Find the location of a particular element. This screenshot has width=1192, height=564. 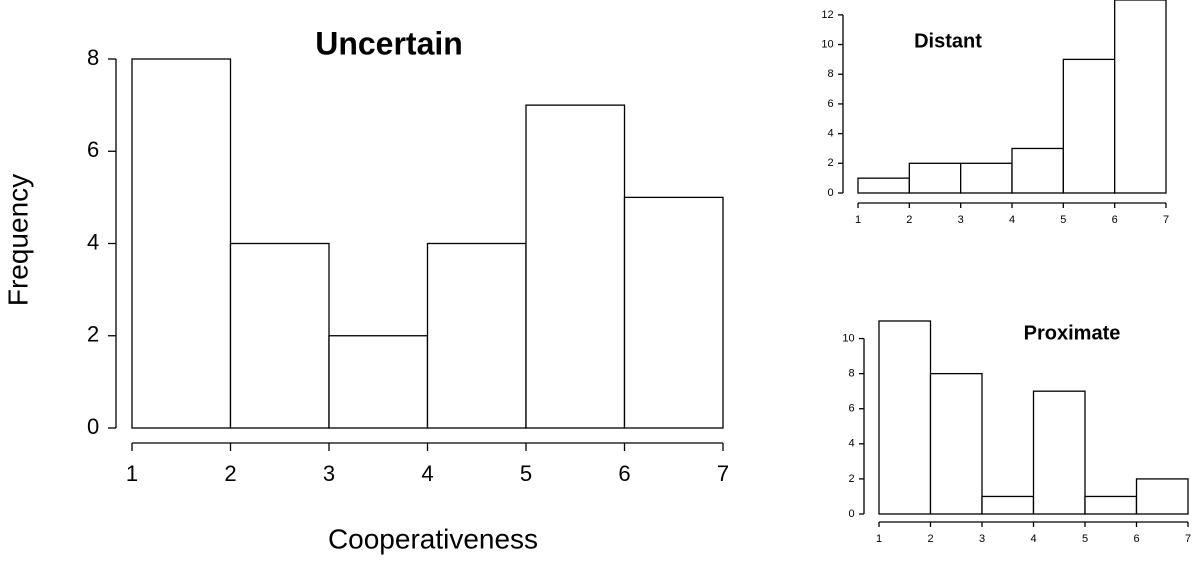

chart-title: Proximate is located at coordinates (1072, 333).